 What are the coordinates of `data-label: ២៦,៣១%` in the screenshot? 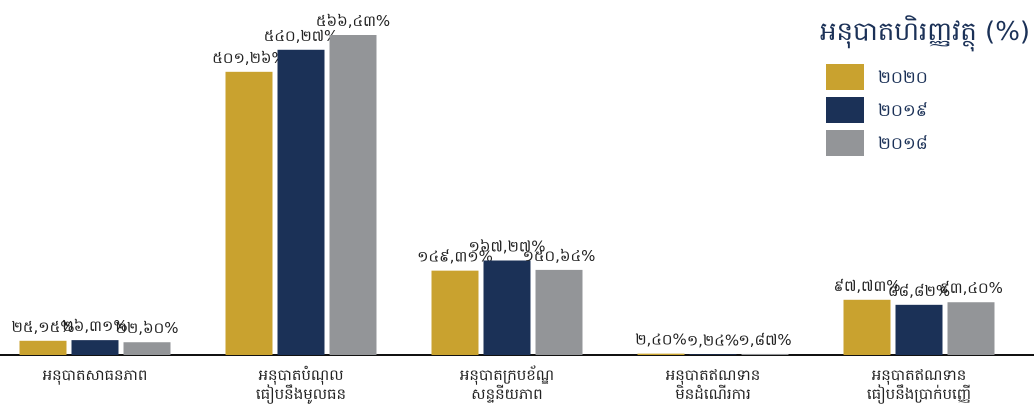 It's located at (94, 326).